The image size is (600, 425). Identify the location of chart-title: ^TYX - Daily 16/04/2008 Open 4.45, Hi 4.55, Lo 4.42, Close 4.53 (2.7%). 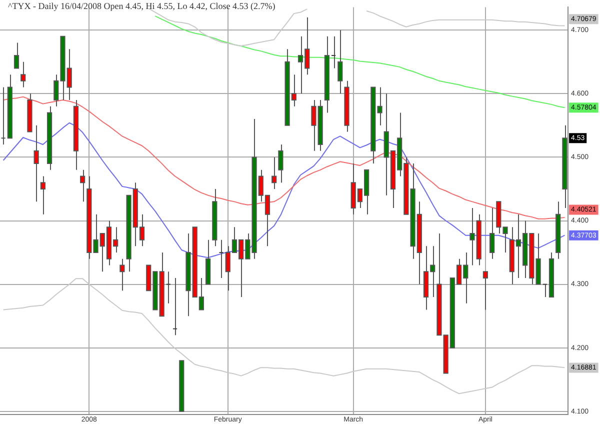
(142, 6).